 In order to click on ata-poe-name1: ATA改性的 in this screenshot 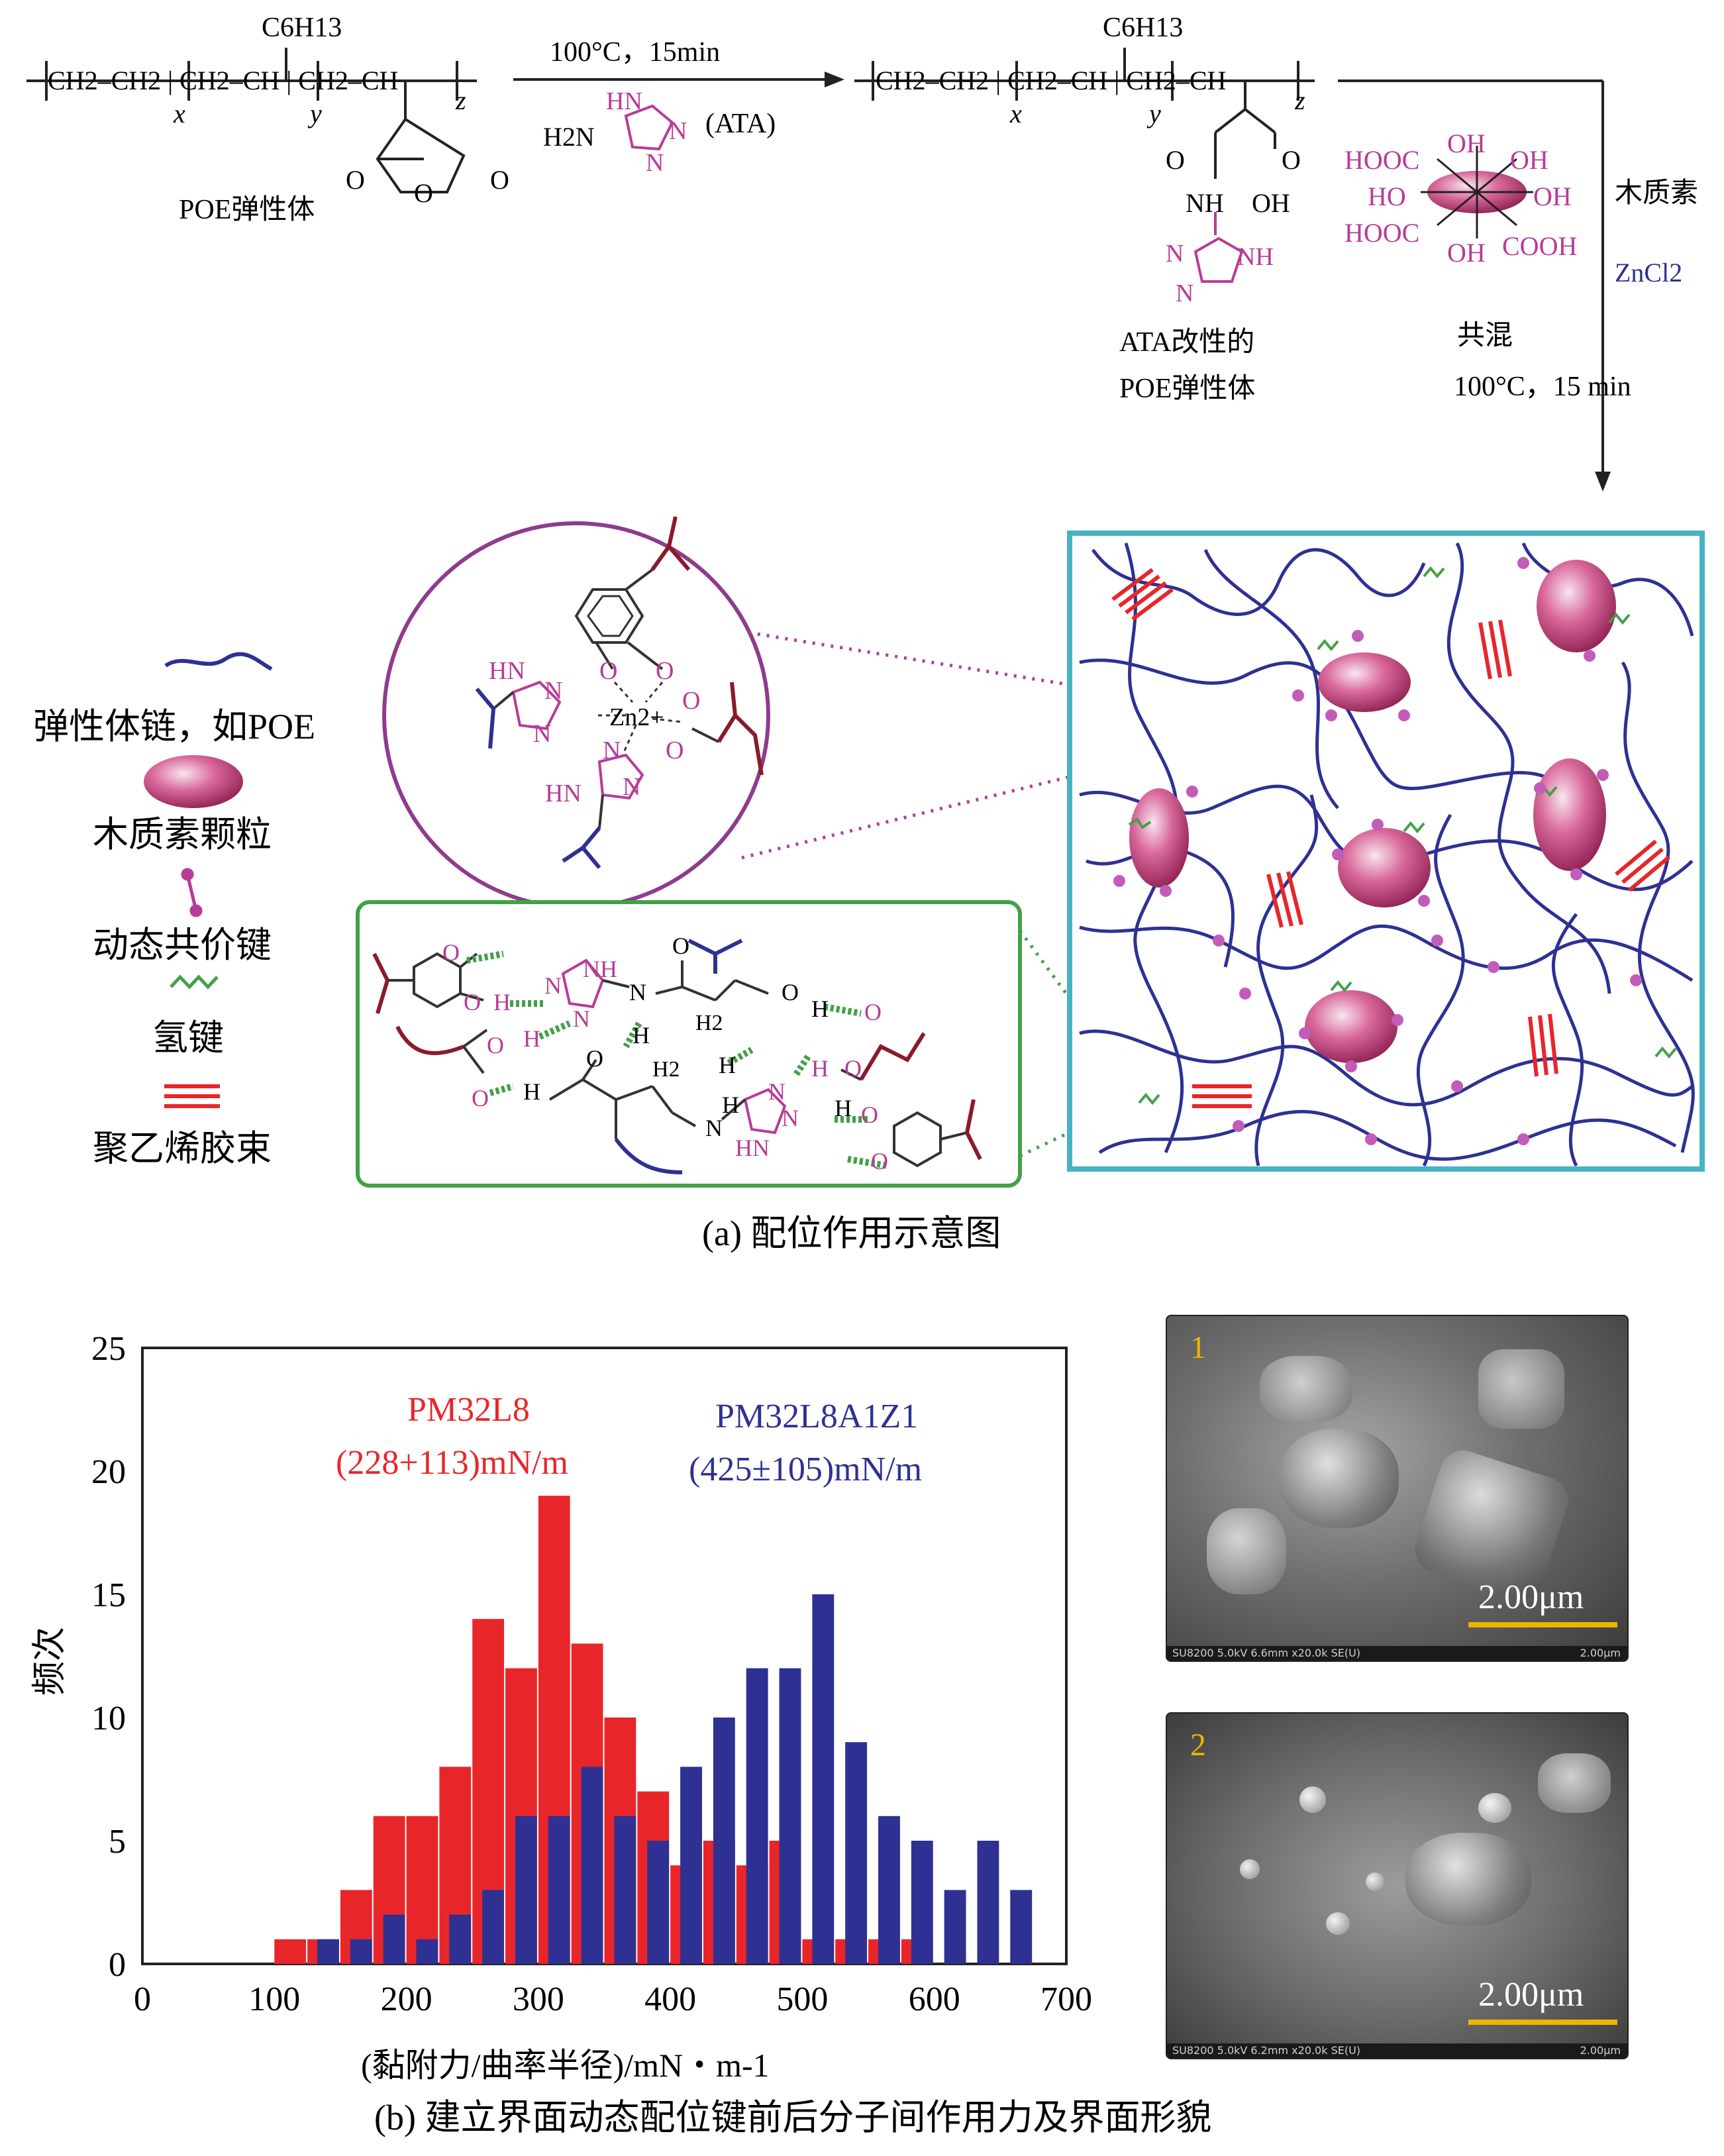, I will do `click(1186, 342)`.